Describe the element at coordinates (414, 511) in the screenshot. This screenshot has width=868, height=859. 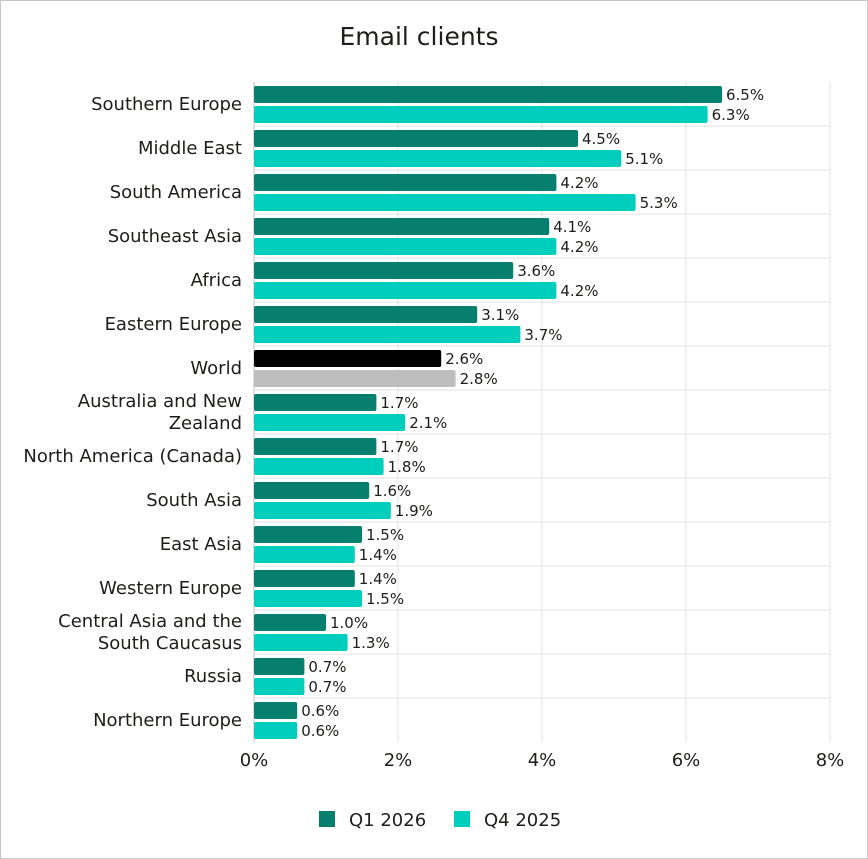
I see `data-label: 1.9%` at that location.